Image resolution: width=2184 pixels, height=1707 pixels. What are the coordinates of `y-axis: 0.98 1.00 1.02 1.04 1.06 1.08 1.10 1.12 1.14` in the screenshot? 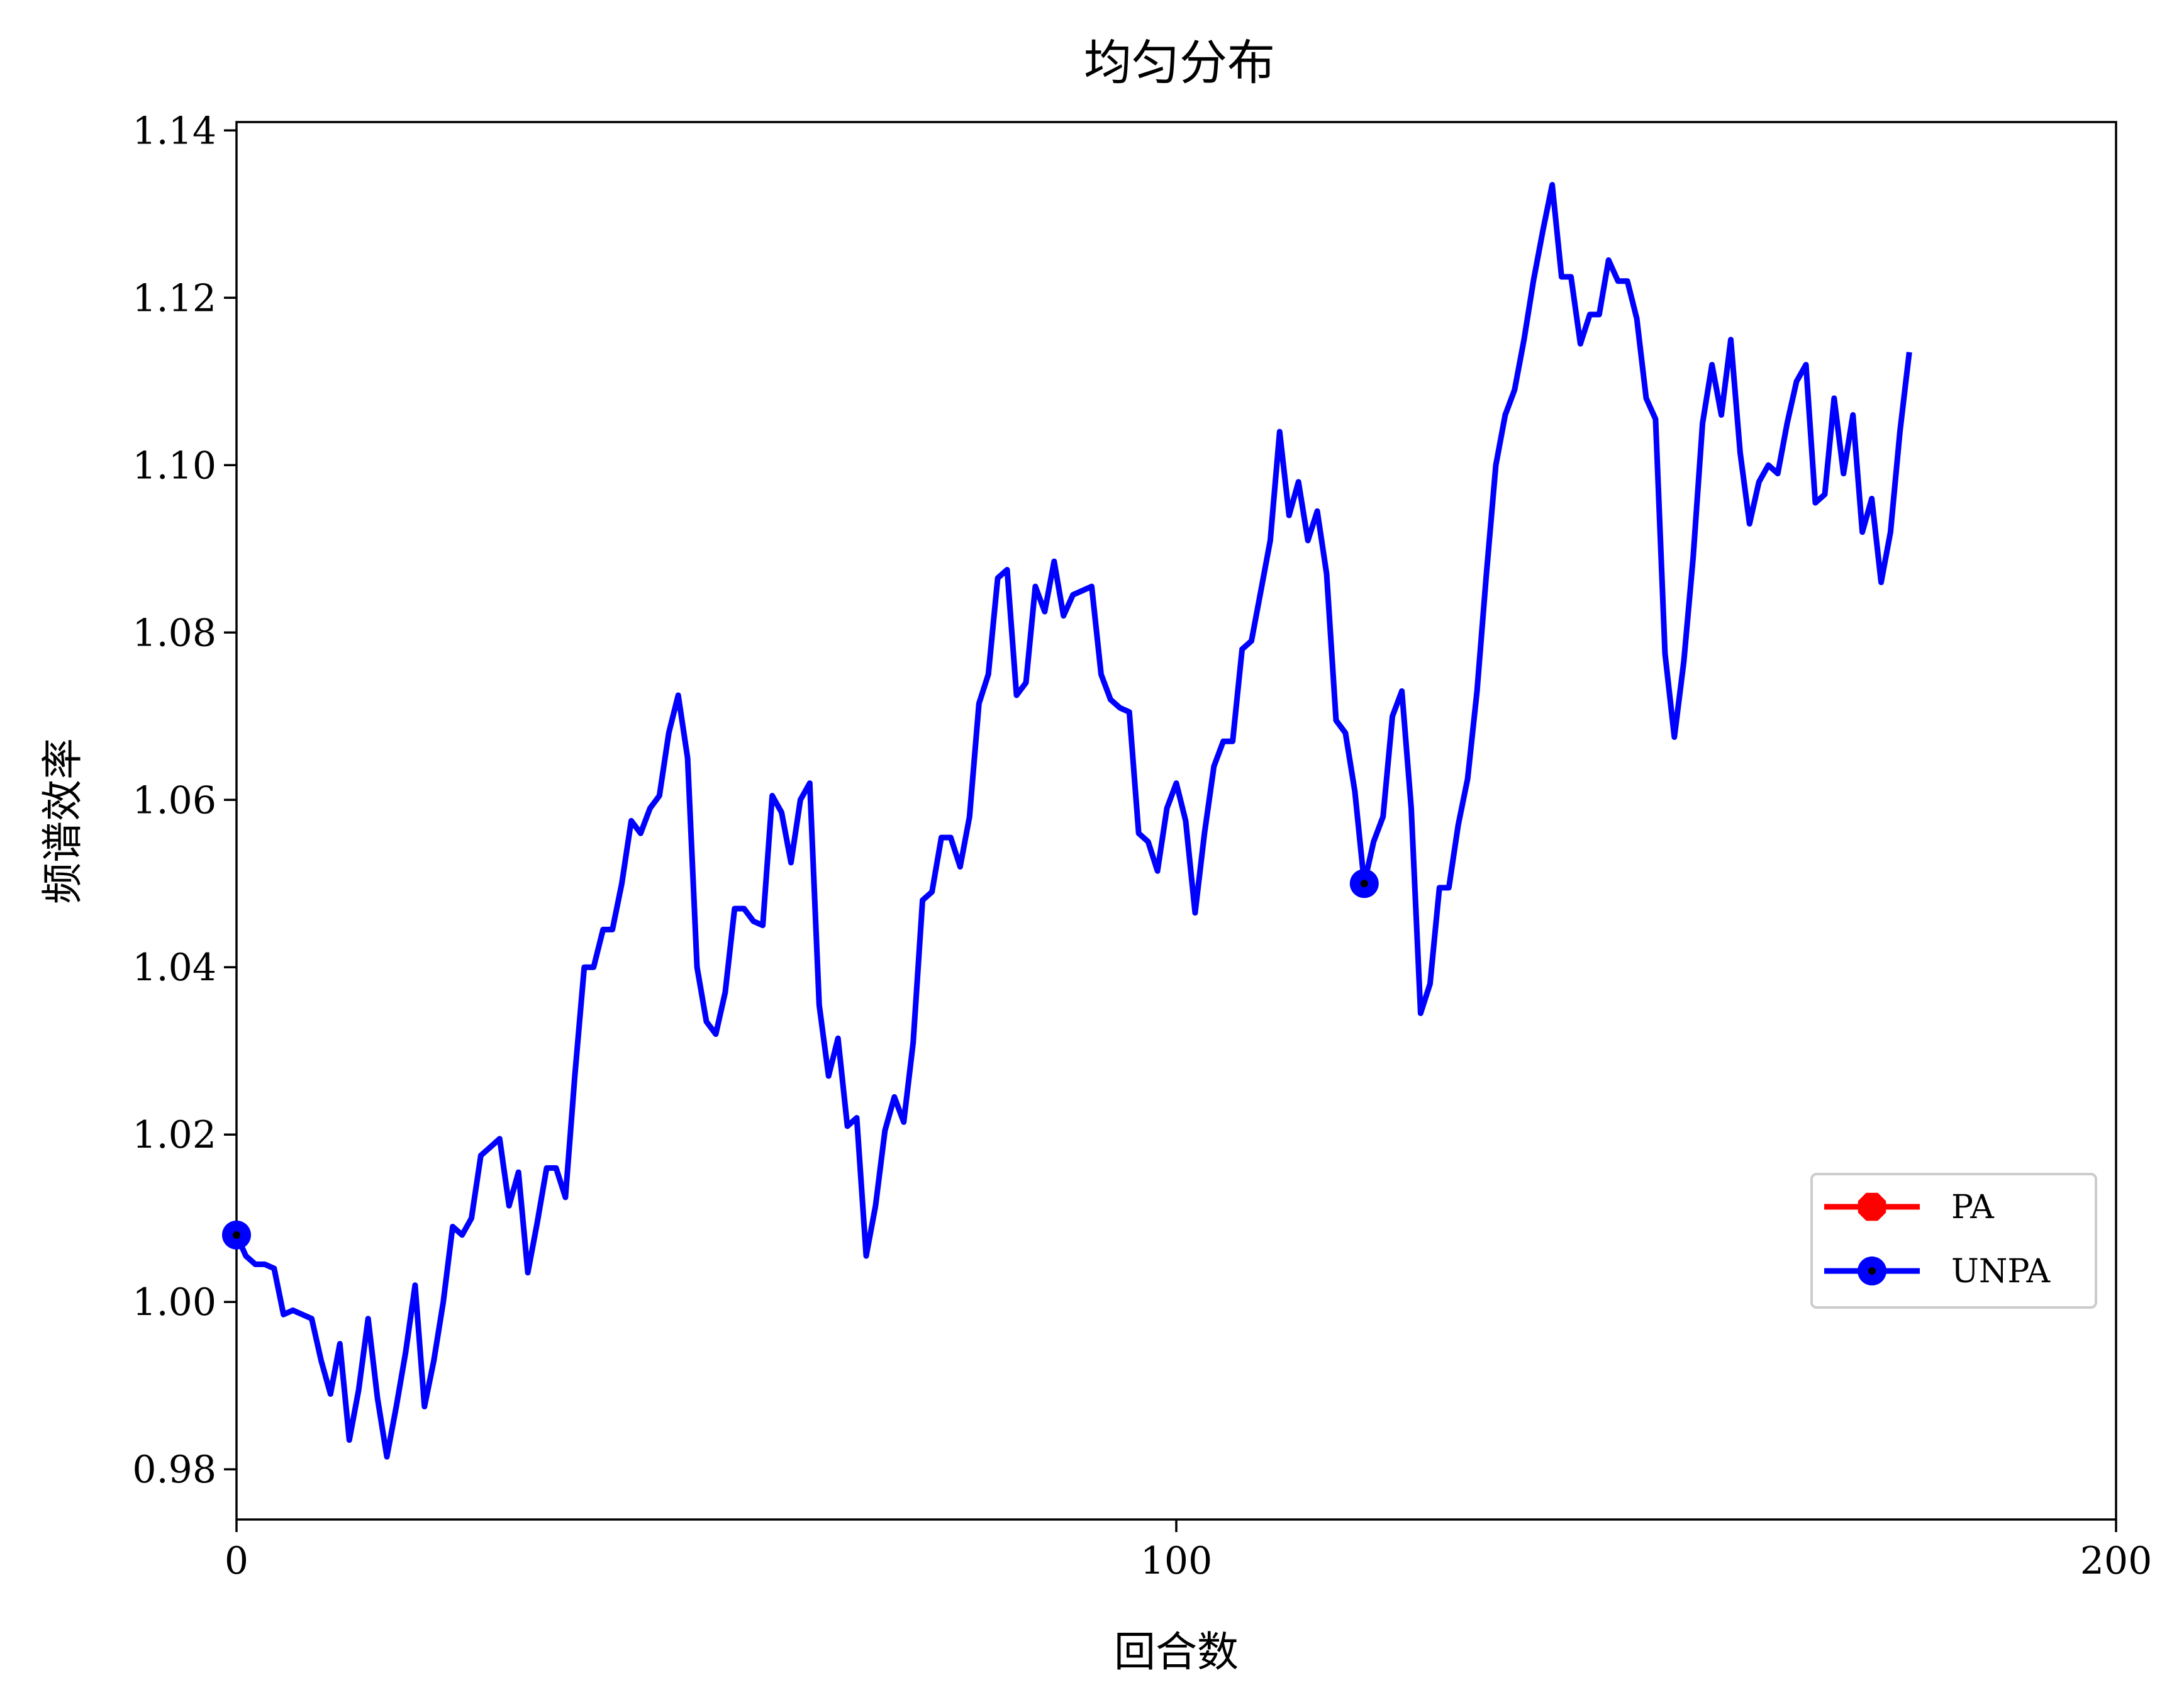 It's located at (184, 800).